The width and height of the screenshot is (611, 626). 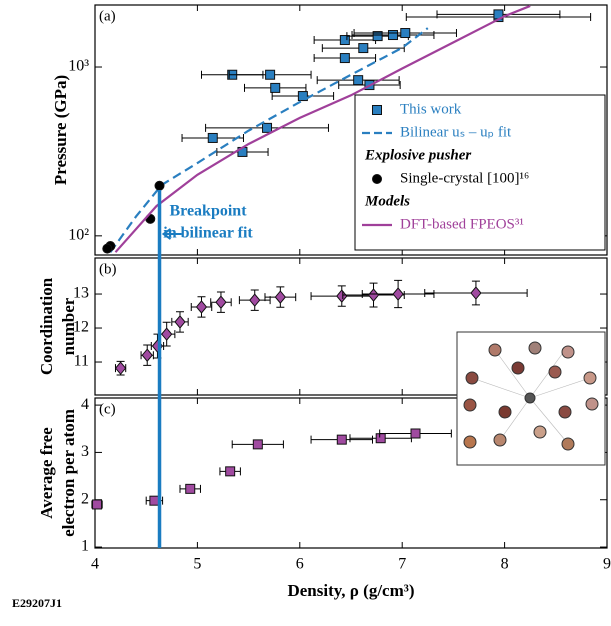 What do you see at coordinates (78, 66) in the screenshot?
I see `y-tick-label: 10³` at bounding box center [78, 66].